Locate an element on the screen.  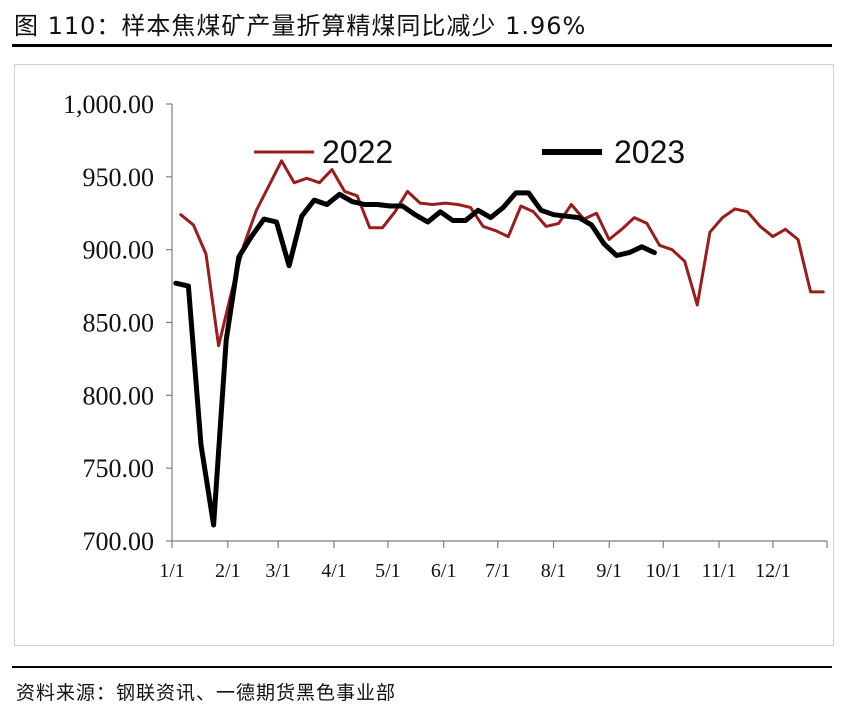
y-tick-label: 800.00 is located at coordinates (119, 395).